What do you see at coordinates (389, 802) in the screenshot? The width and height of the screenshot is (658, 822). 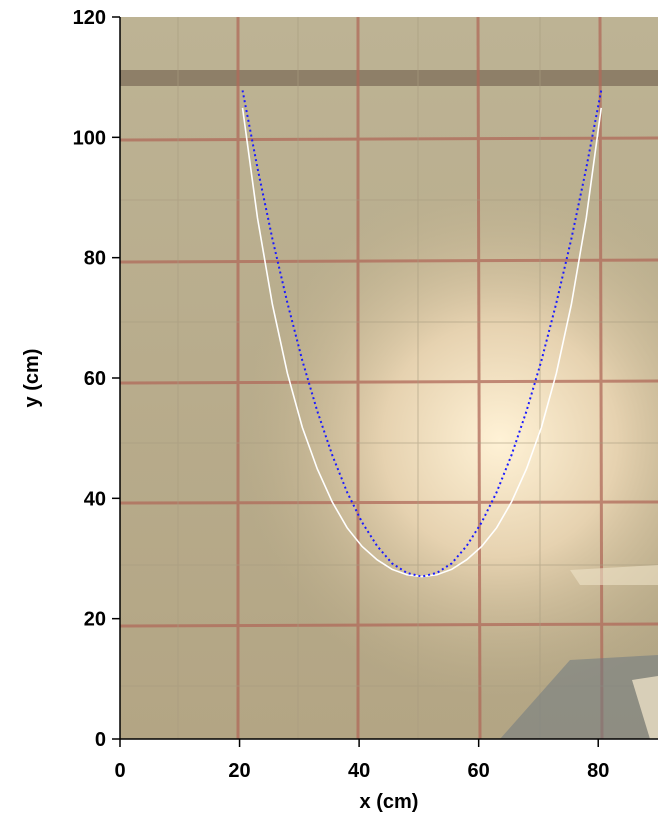 I see `x-axis-label: x (cm)` at bounding box center [389, 802].